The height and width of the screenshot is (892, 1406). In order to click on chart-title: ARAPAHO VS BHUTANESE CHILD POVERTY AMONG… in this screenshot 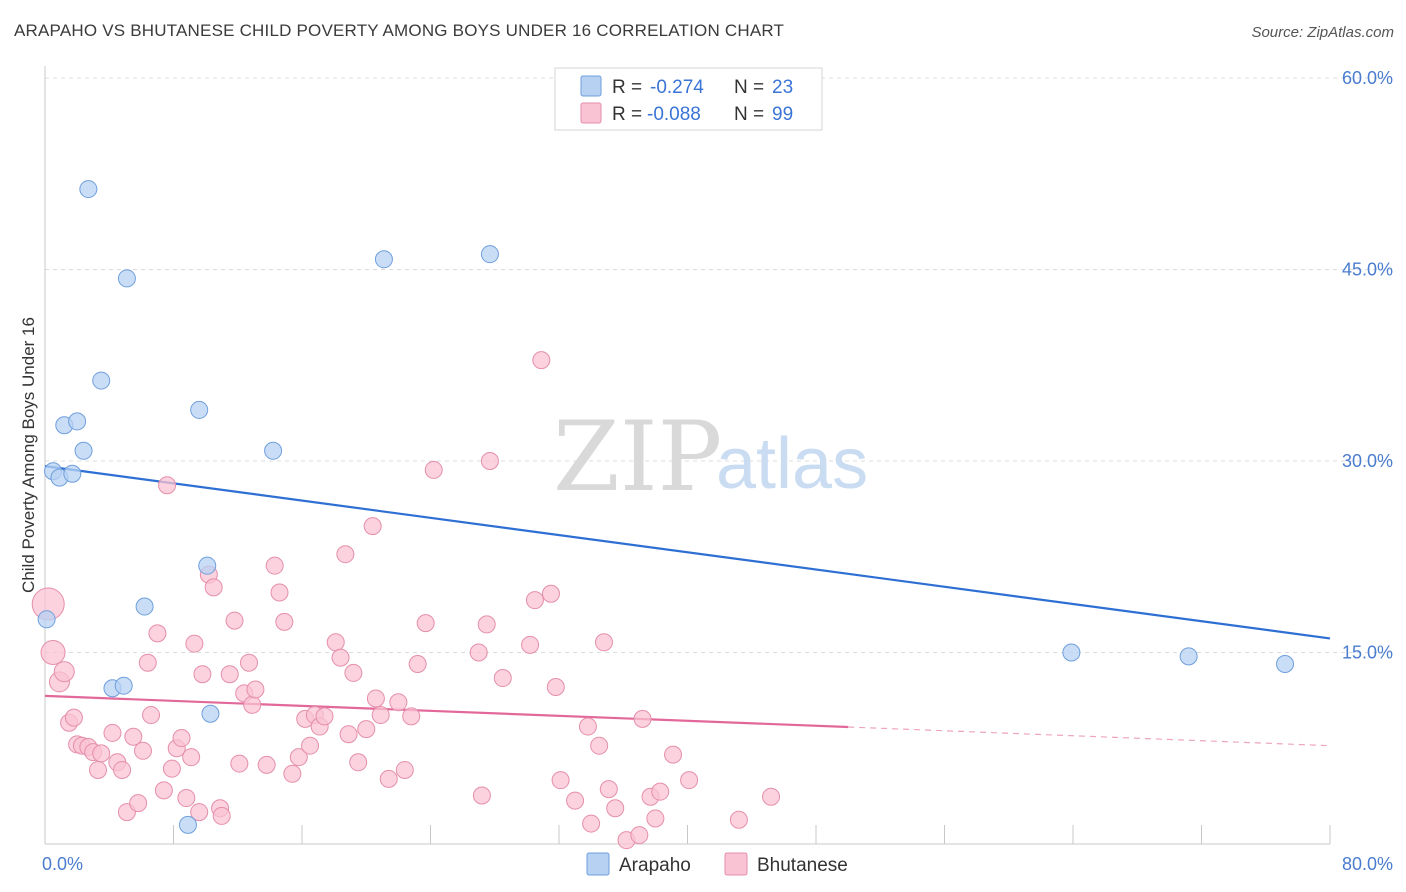, I will do `click(399, 30)`.